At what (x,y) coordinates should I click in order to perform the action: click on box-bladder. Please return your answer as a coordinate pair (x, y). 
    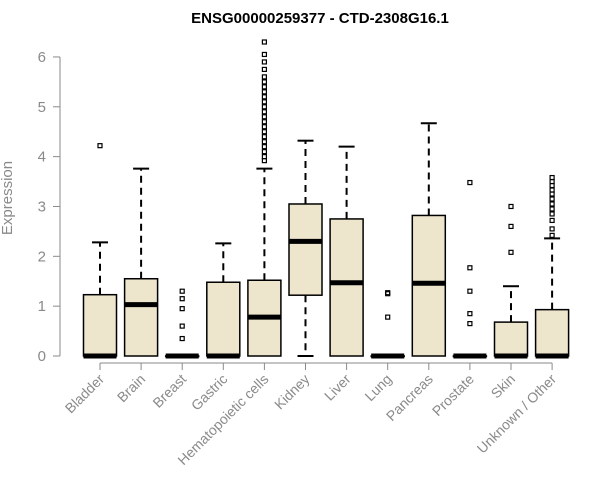
    Looking at the image, I should click on (100, 251).